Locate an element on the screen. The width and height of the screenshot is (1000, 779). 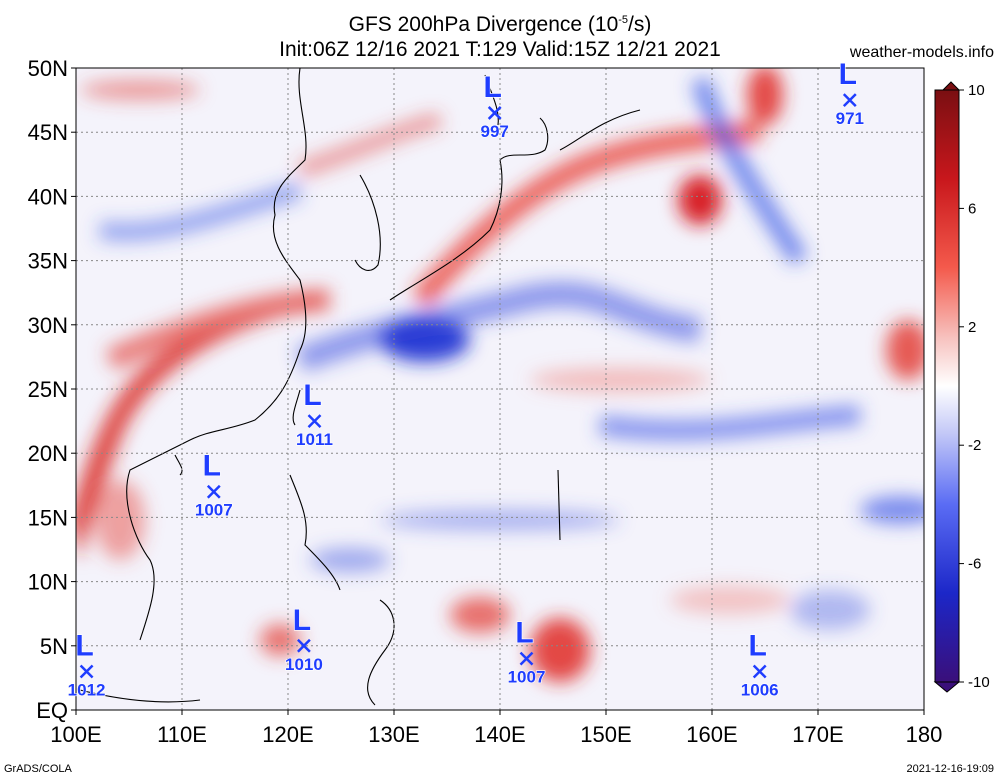
y-tick-label: 40N is located at coordinates (48, 196).